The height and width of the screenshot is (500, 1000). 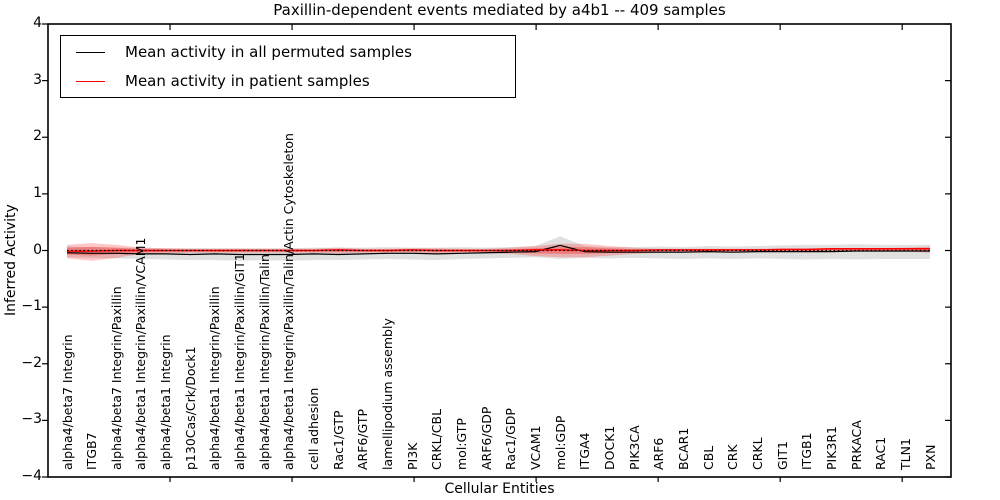 What do you see at coordinates (930, 457) in the screenshot?
I see `x-category-label: PXN` at bounding box center [930, 457].